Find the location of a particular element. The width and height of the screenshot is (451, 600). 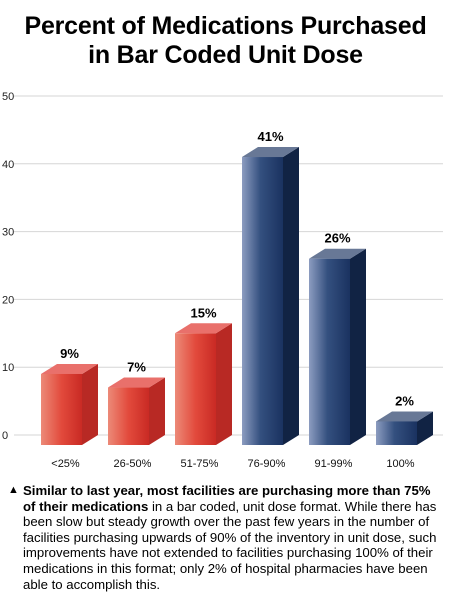

y-tick-label: 0 is located at coordinates (5, 436).